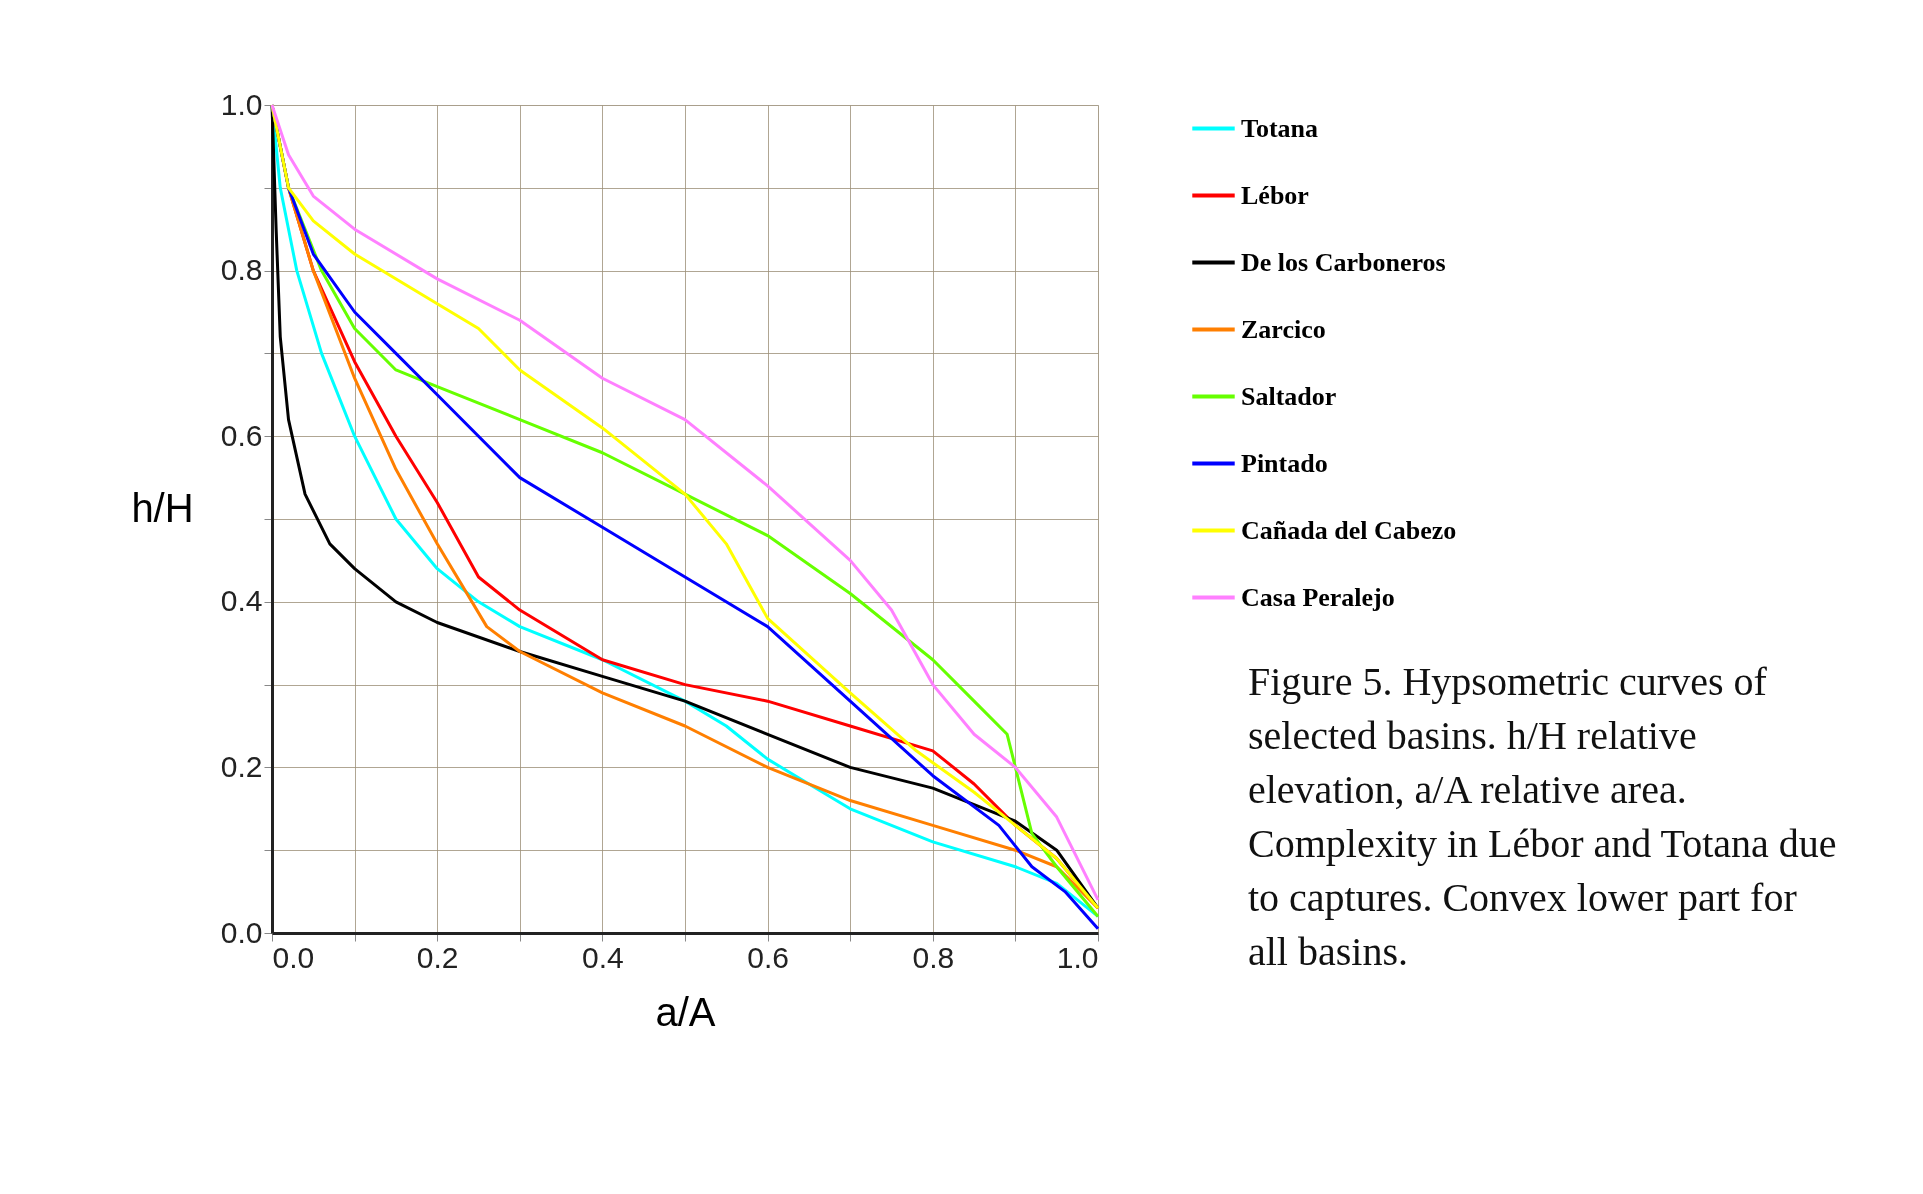 The height and width of the screenshot is (1194, 1923). What do you see at coordinates (241, 435) in the screenshot?
I see `y-tick-label: 0.6` at bounding box center [241, 435].